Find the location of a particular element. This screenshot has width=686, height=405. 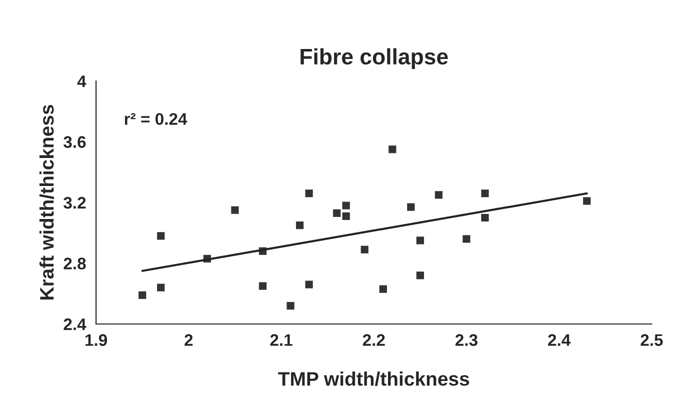

x-tick-label: 2.1 is located at coordinates (281, 340).